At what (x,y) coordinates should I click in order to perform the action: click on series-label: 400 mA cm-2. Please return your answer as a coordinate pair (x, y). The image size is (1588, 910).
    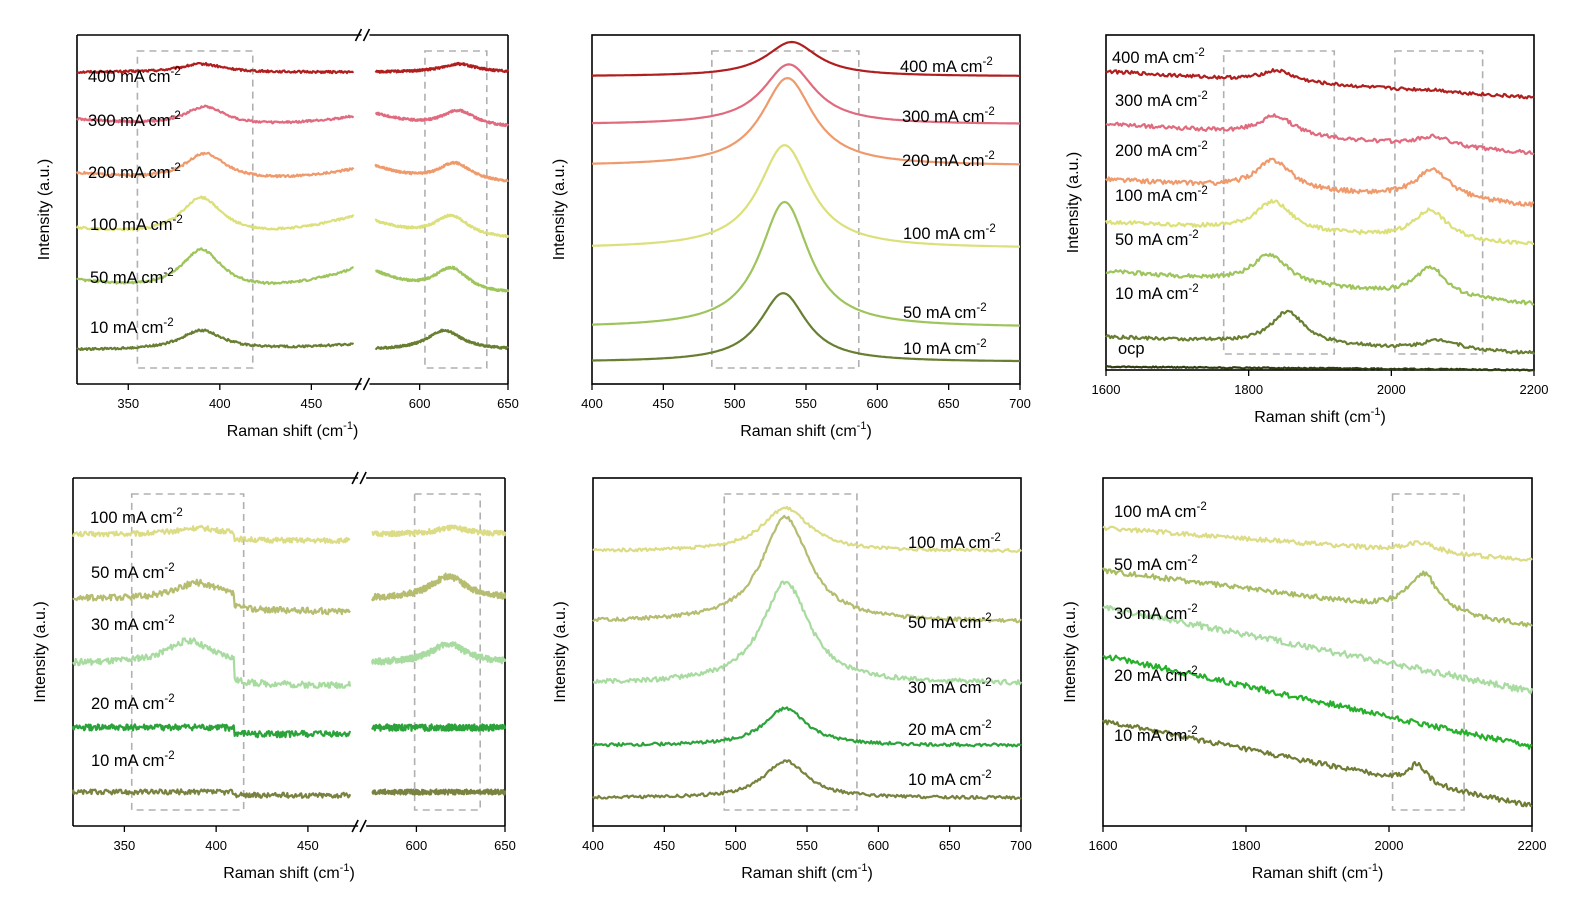
    Looking at the image, I should click on (946, 66).